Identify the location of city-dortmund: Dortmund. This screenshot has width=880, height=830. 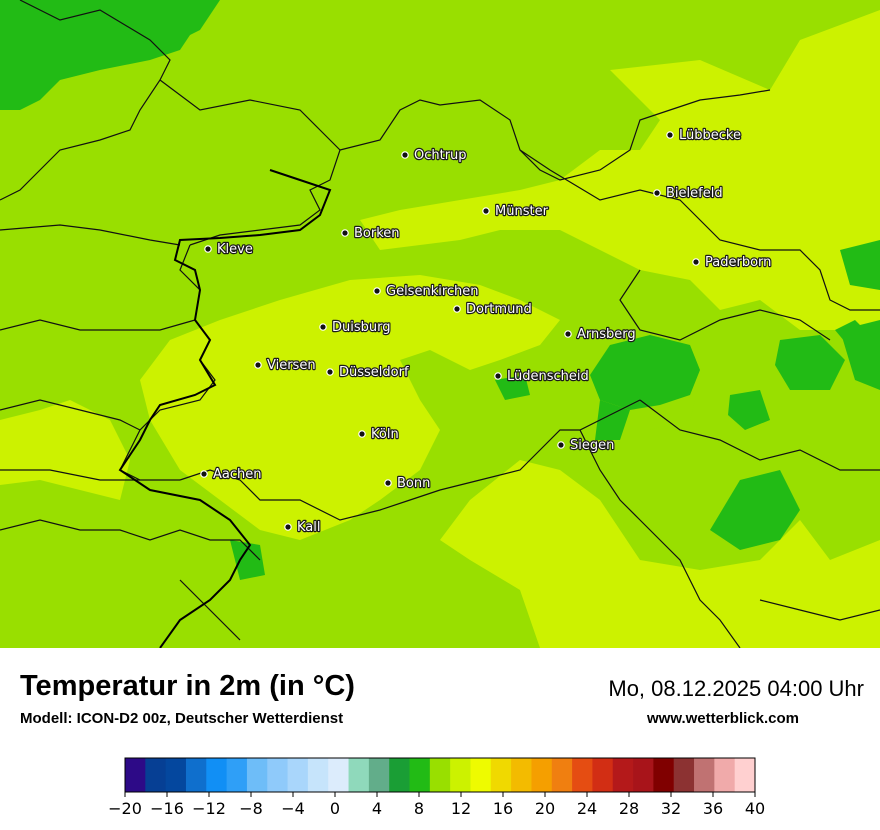
(493, 309).